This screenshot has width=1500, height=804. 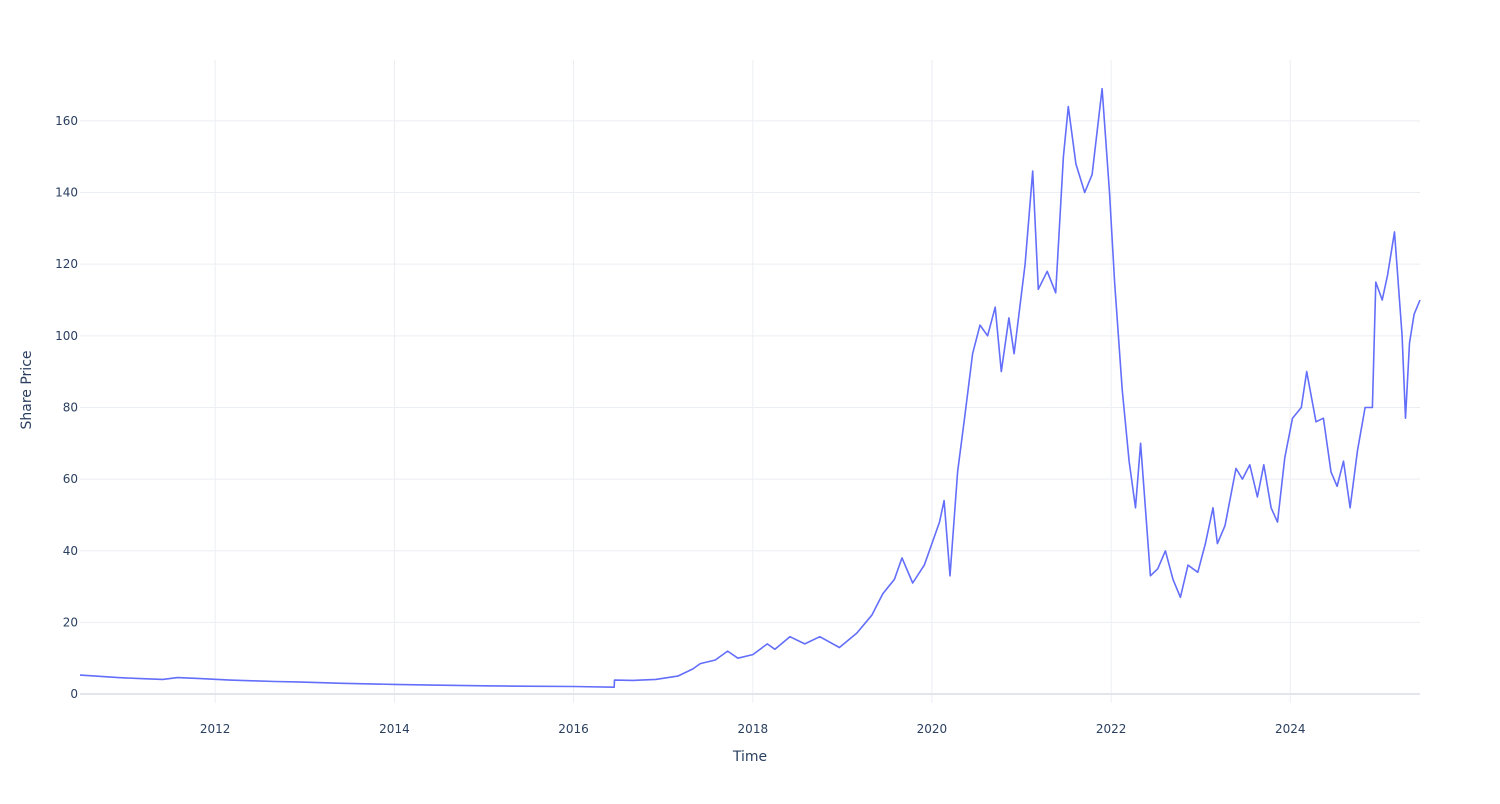 I want to click on y-tick-label: 0, so click(x=74, y=694).